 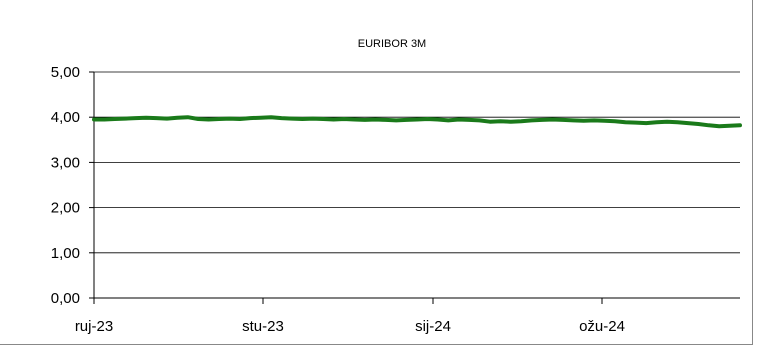 What do you see at coordinates (94, 326) in the screenshot?
I see `x-tick-label: ruj-23` at bounding box center [94, 326].